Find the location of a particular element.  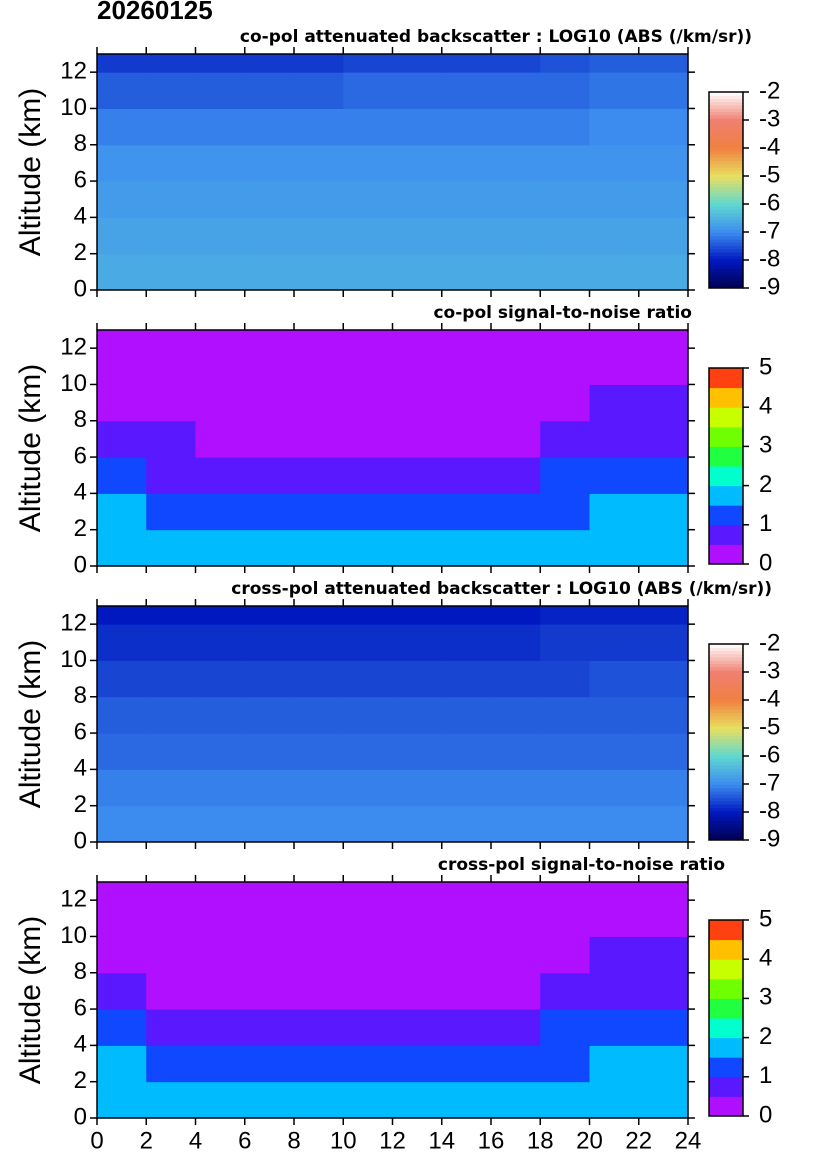

y-tick-label: 12 is located at coordinates (73, 70).